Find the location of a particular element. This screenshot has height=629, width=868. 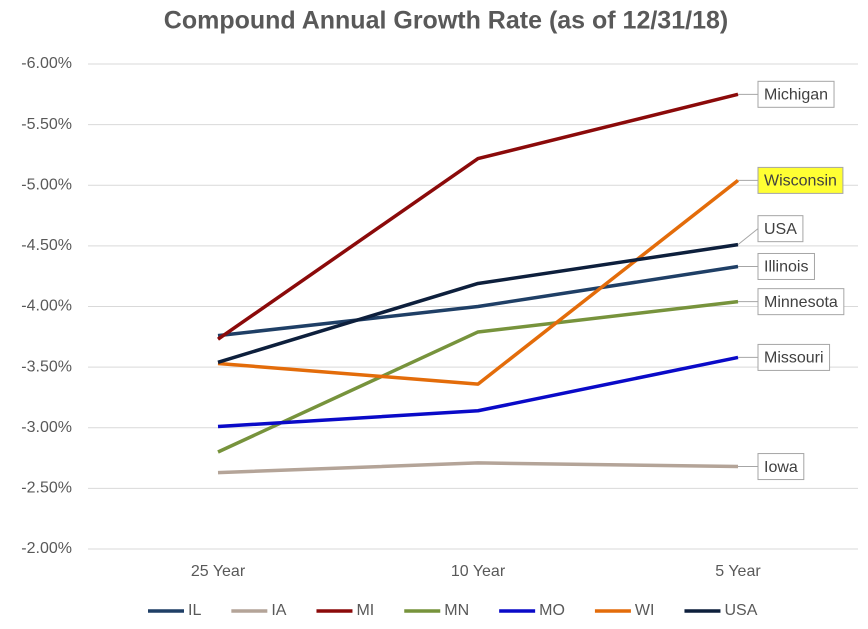

end-label: Illinois is located at coordinates (786, 267).